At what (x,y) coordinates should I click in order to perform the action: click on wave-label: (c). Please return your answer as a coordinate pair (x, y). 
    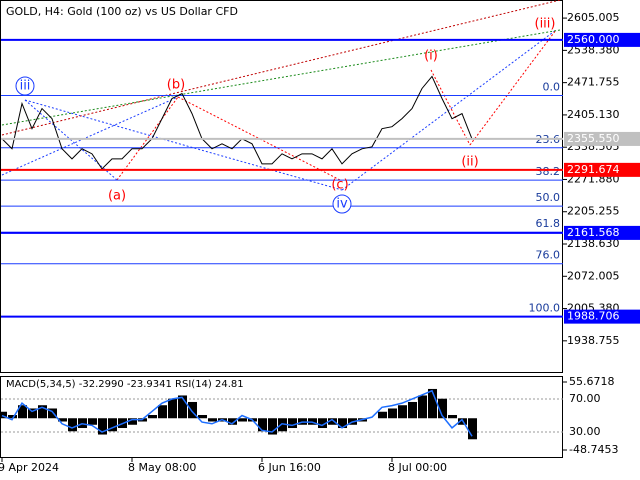
    Looking at the image, I should click on (339, 185).